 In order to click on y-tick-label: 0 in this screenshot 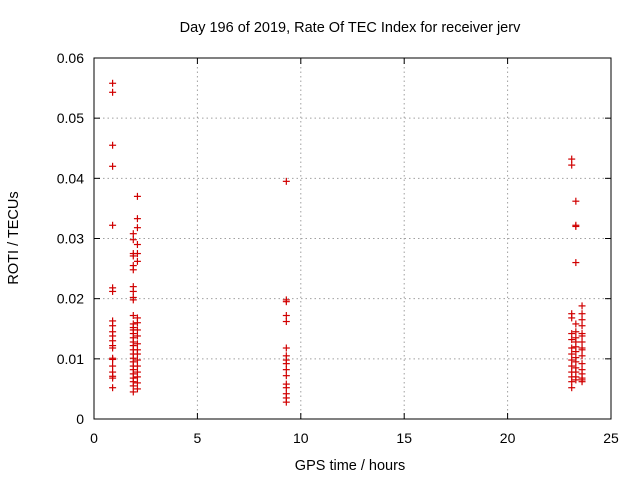, I will do `click(80, 419)`.